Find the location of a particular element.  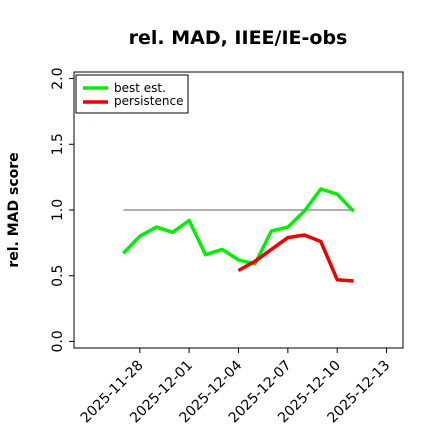

y-tick-label: 1.0 is located at coordinates (58, 210).